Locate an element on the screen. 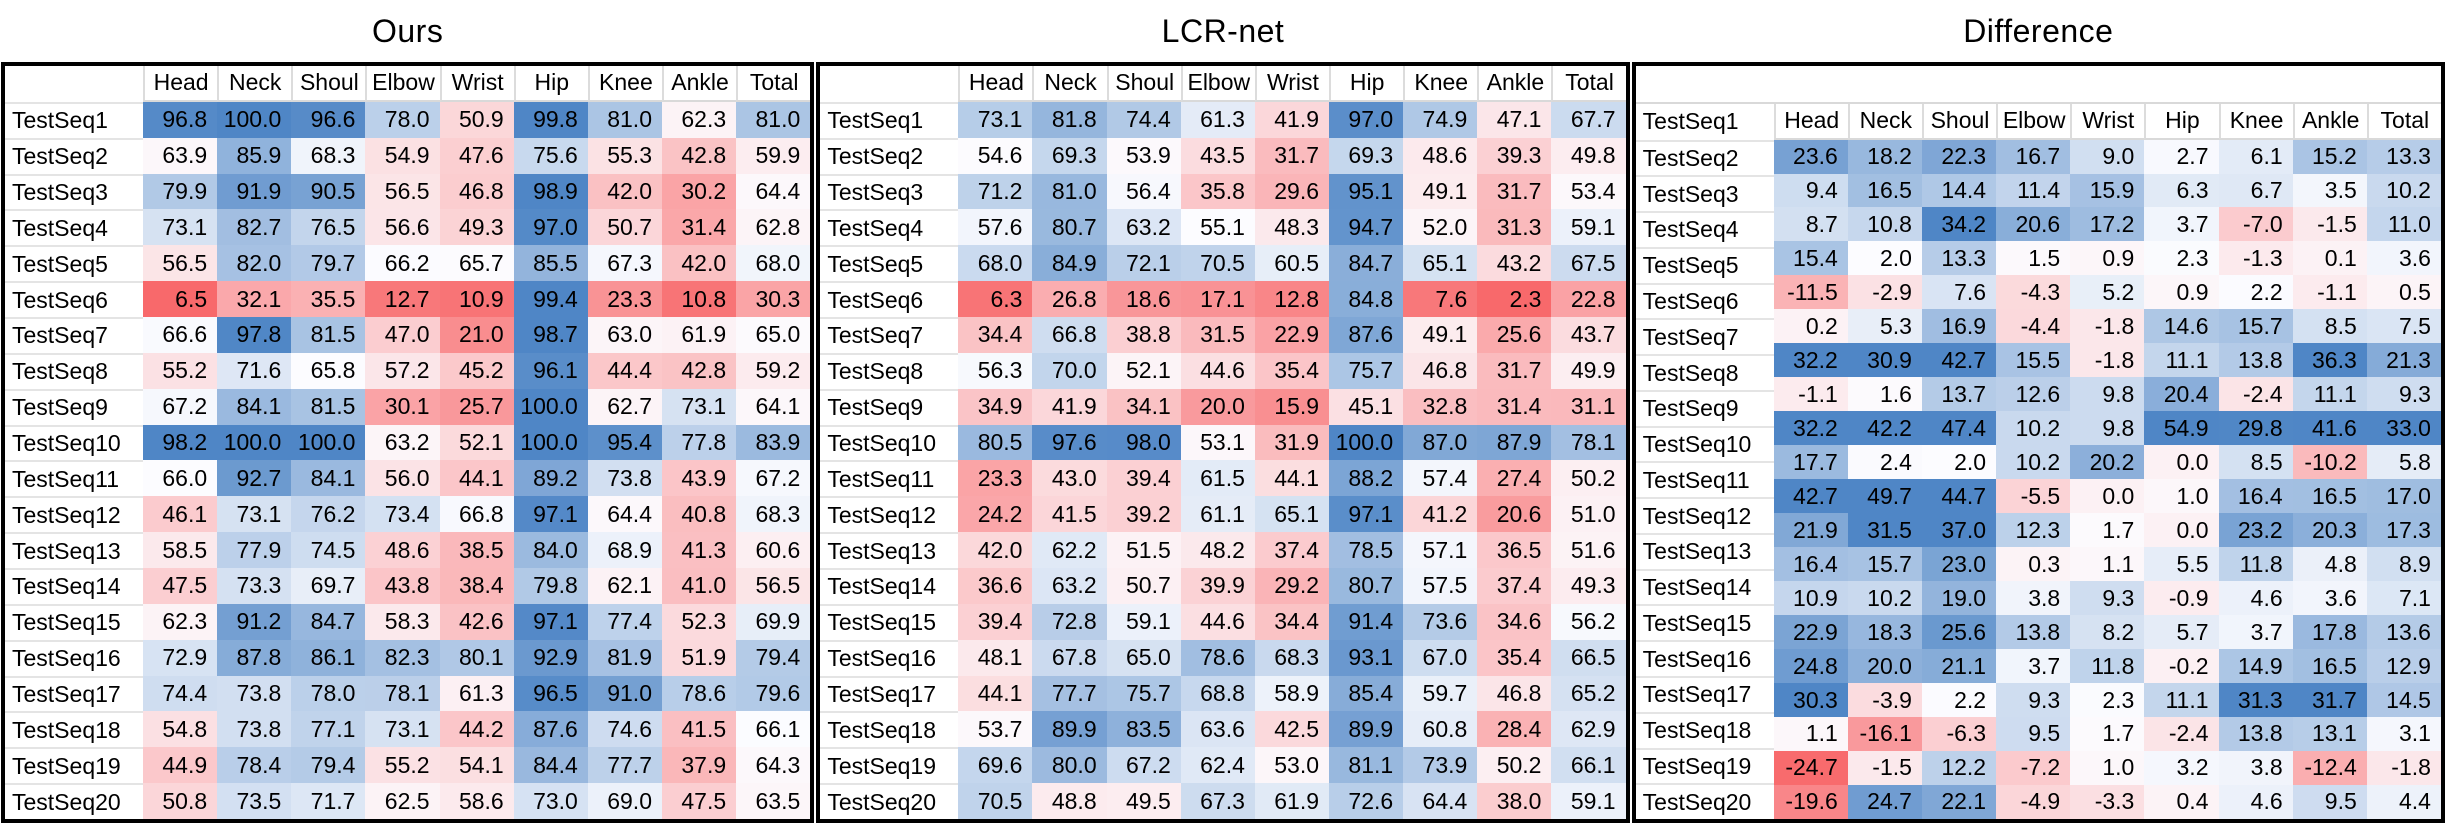  row-label: TestSeq20 is located at coordinates (889, 801).